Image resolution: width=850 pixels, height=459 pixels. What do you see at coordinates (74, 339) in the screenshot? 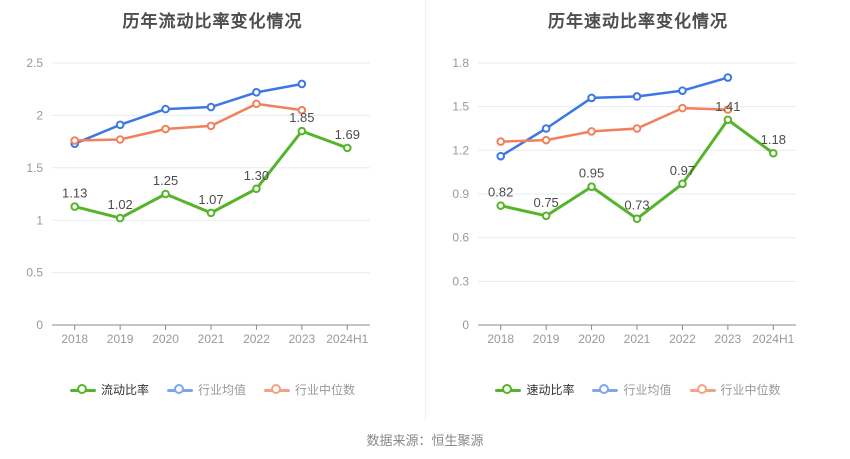
I see `svg-text: 2018` at bounding box center [74, 339].